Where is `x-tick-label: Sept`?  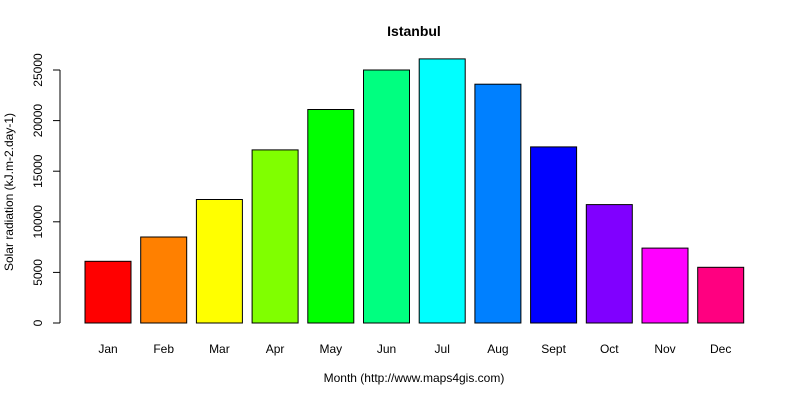 x-tick-label: Sept is located at coordinates (553, 349).